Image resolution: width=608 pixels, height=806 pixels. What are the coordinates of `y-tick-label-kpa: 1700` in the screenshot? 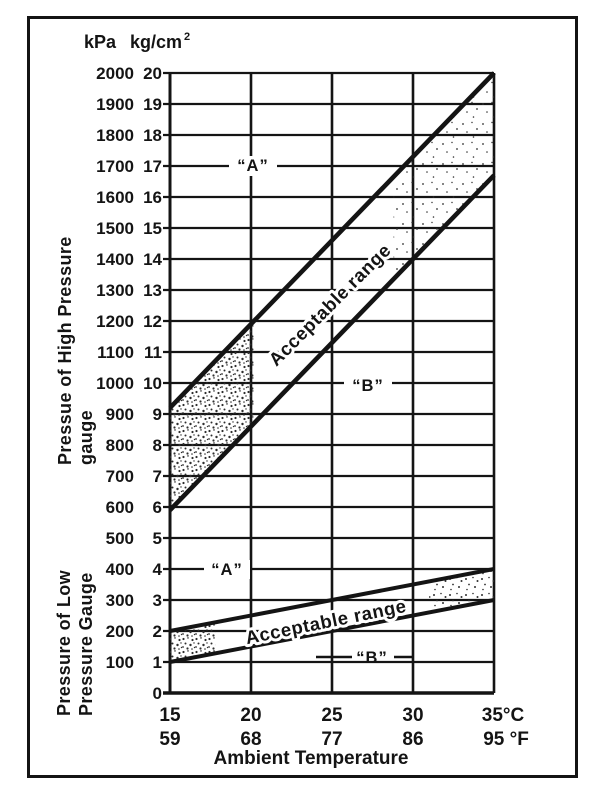 It's located at (115, 166).